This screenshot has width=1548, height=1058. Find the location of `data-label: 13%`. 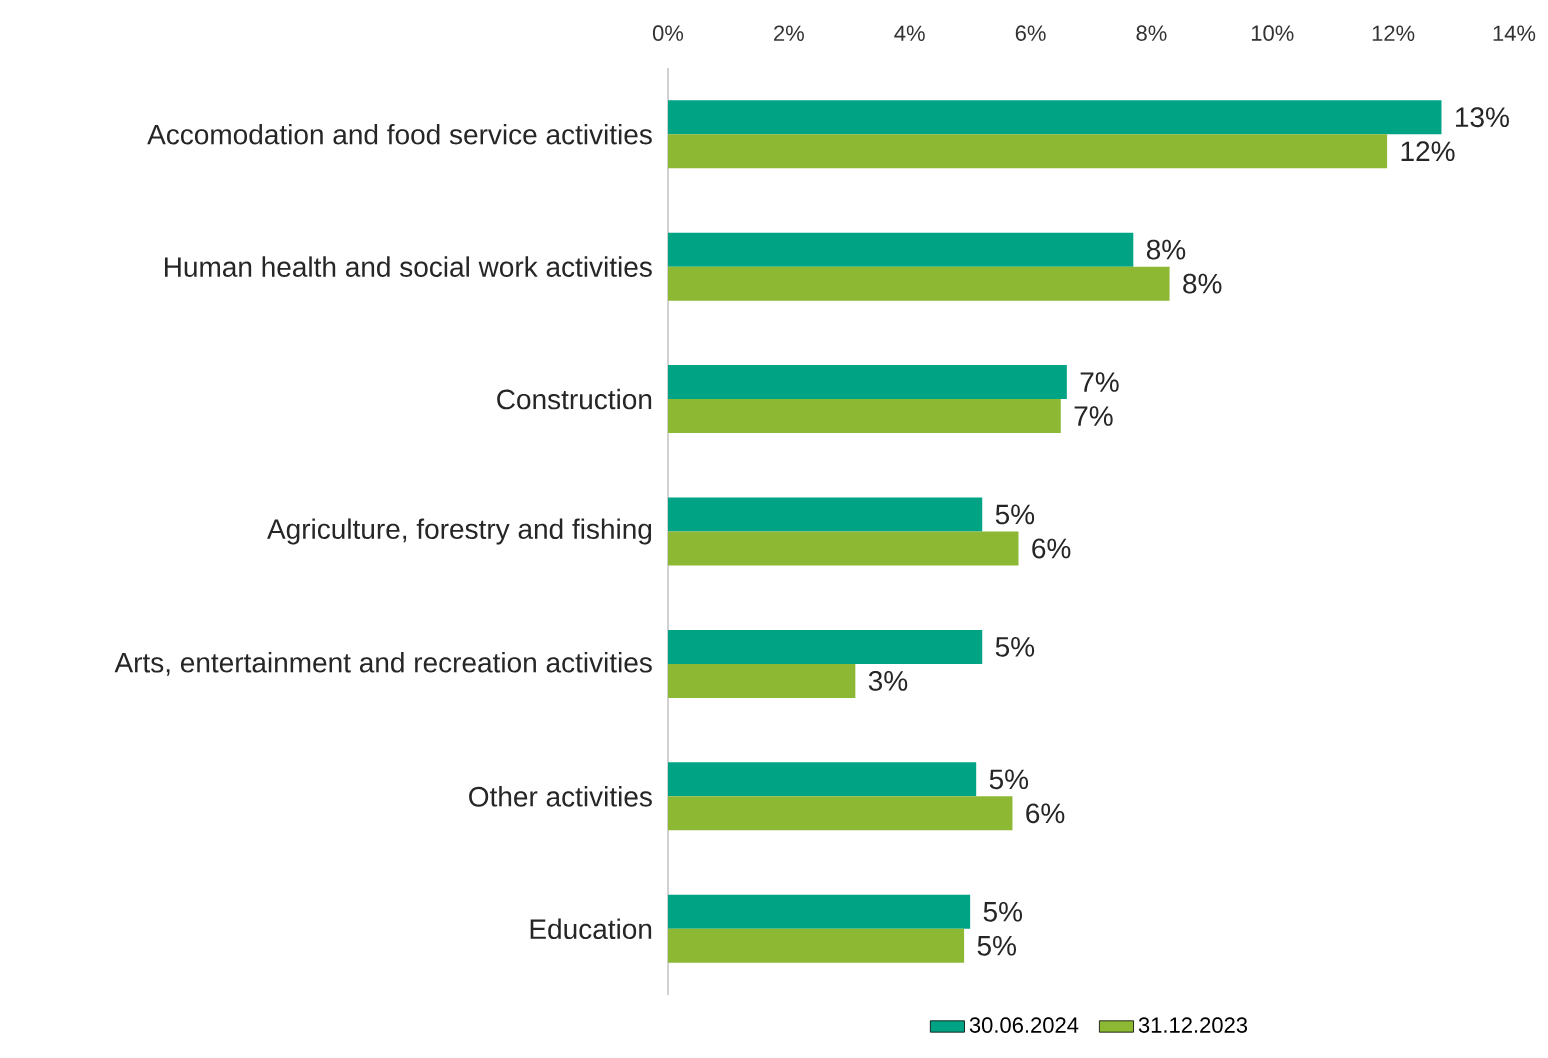

data-label: 13% is located at coordinates (1482, 117).